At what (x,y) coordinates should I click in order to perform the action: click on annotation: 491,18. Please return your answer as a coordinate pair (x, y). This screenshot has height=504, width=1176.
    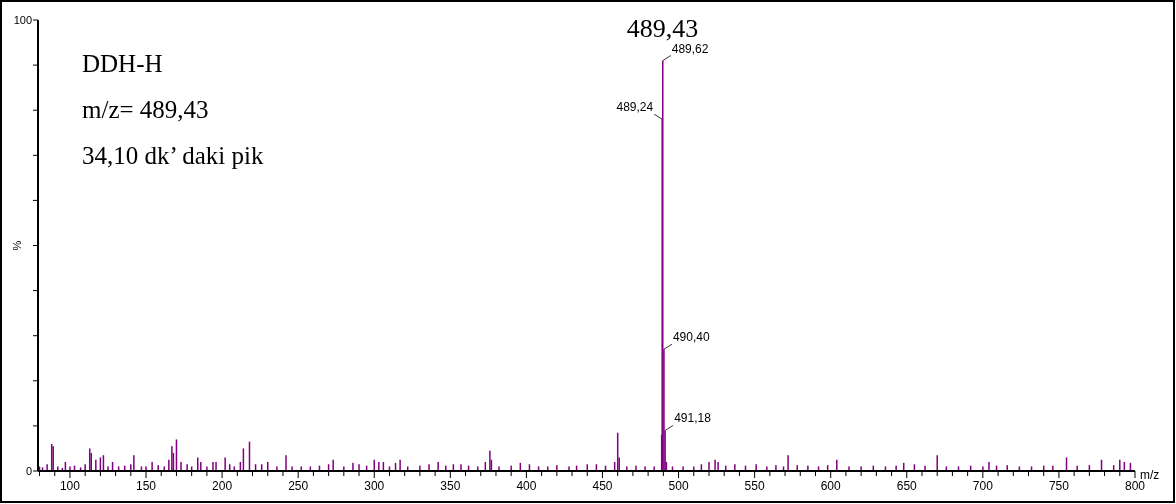
    Looking at the image, I should click on (693, 418).